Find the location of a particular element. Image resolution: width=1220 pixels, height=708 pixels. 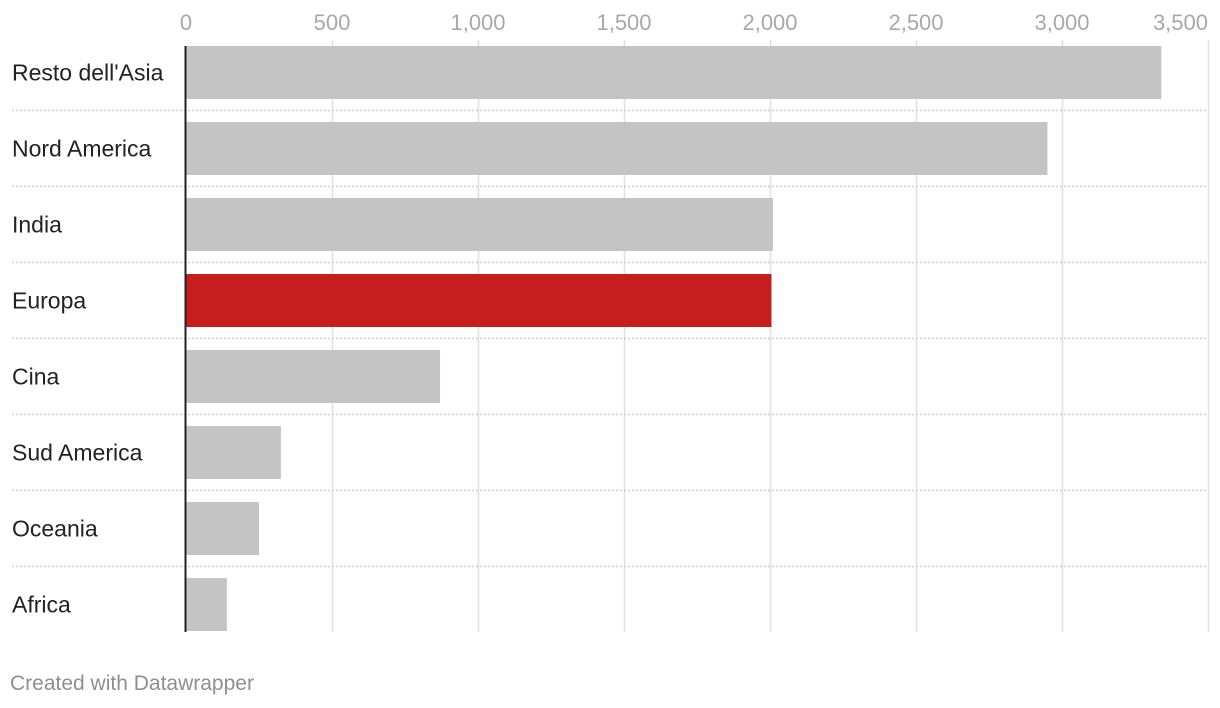

x-tick-label: 3,500 is located at coordinates (1180, 22).